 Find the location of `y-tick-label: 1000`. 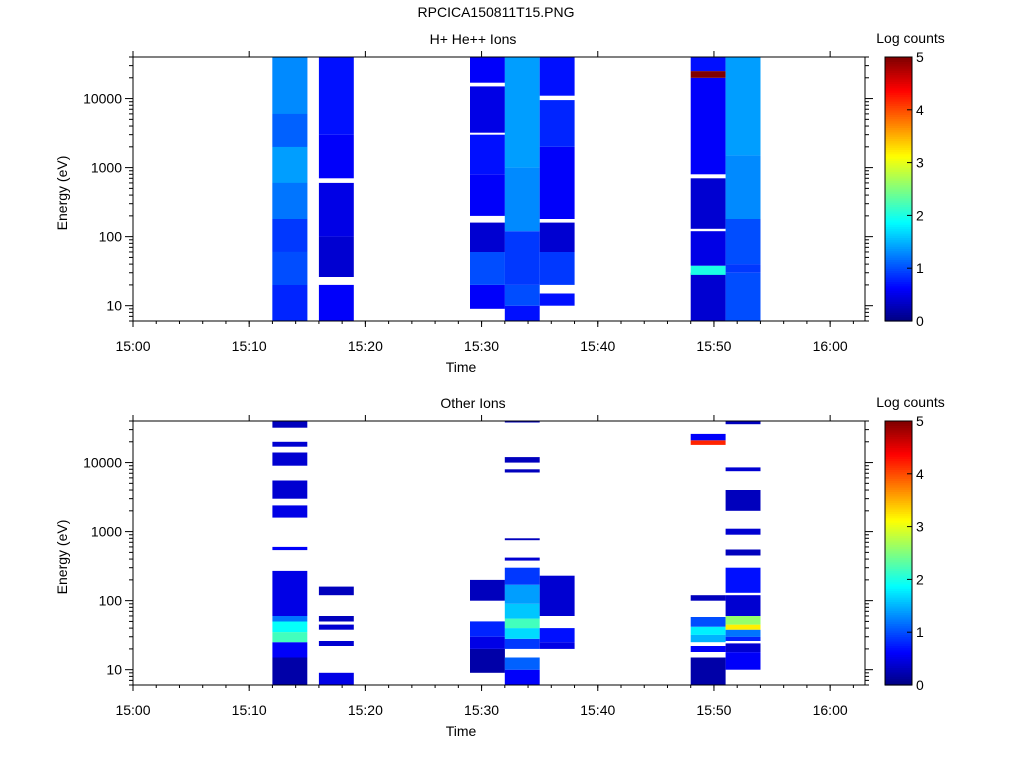

y-tick-label: 1000 is located at coordinates (106, 168).